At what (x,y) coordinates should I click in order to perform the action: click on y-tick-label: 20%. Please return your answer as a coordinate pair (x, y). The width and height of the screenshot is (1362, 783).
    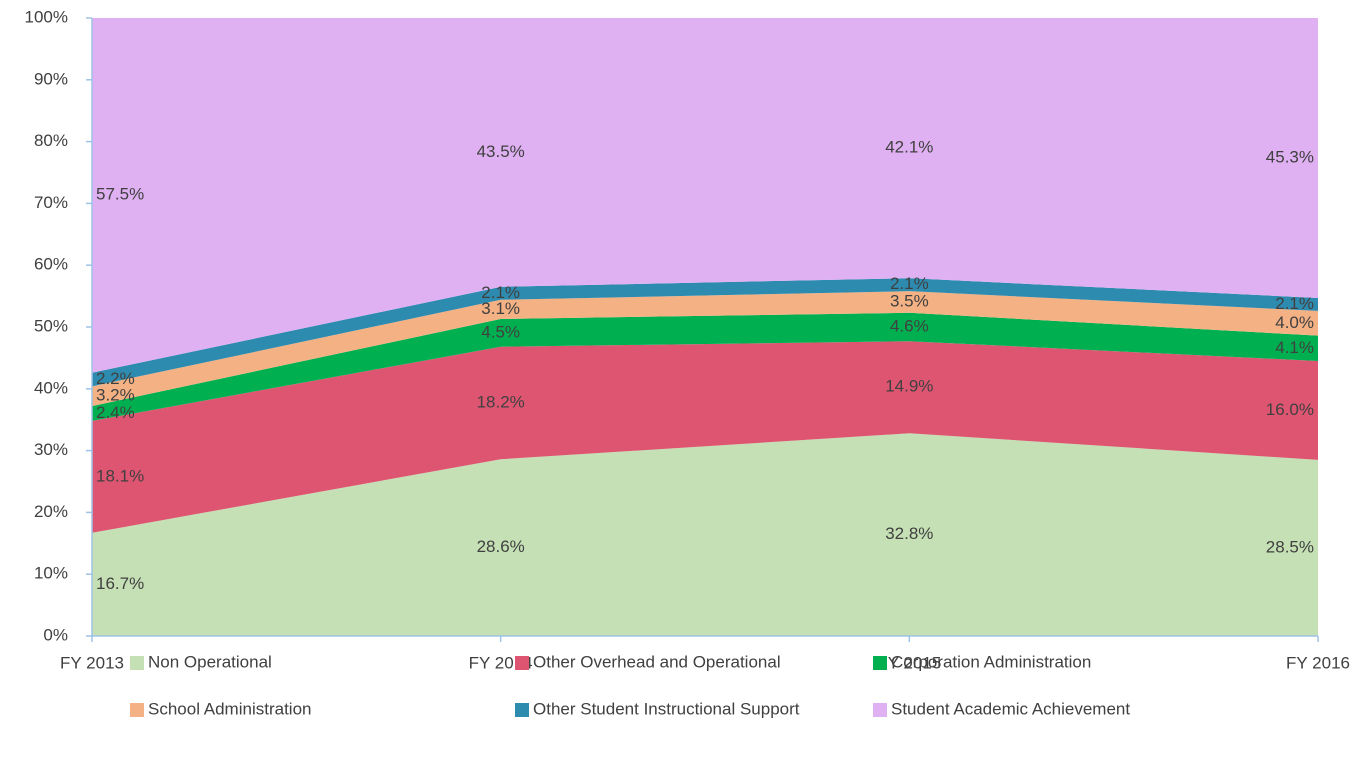
    Looking at the image, I should click on (51, 511).